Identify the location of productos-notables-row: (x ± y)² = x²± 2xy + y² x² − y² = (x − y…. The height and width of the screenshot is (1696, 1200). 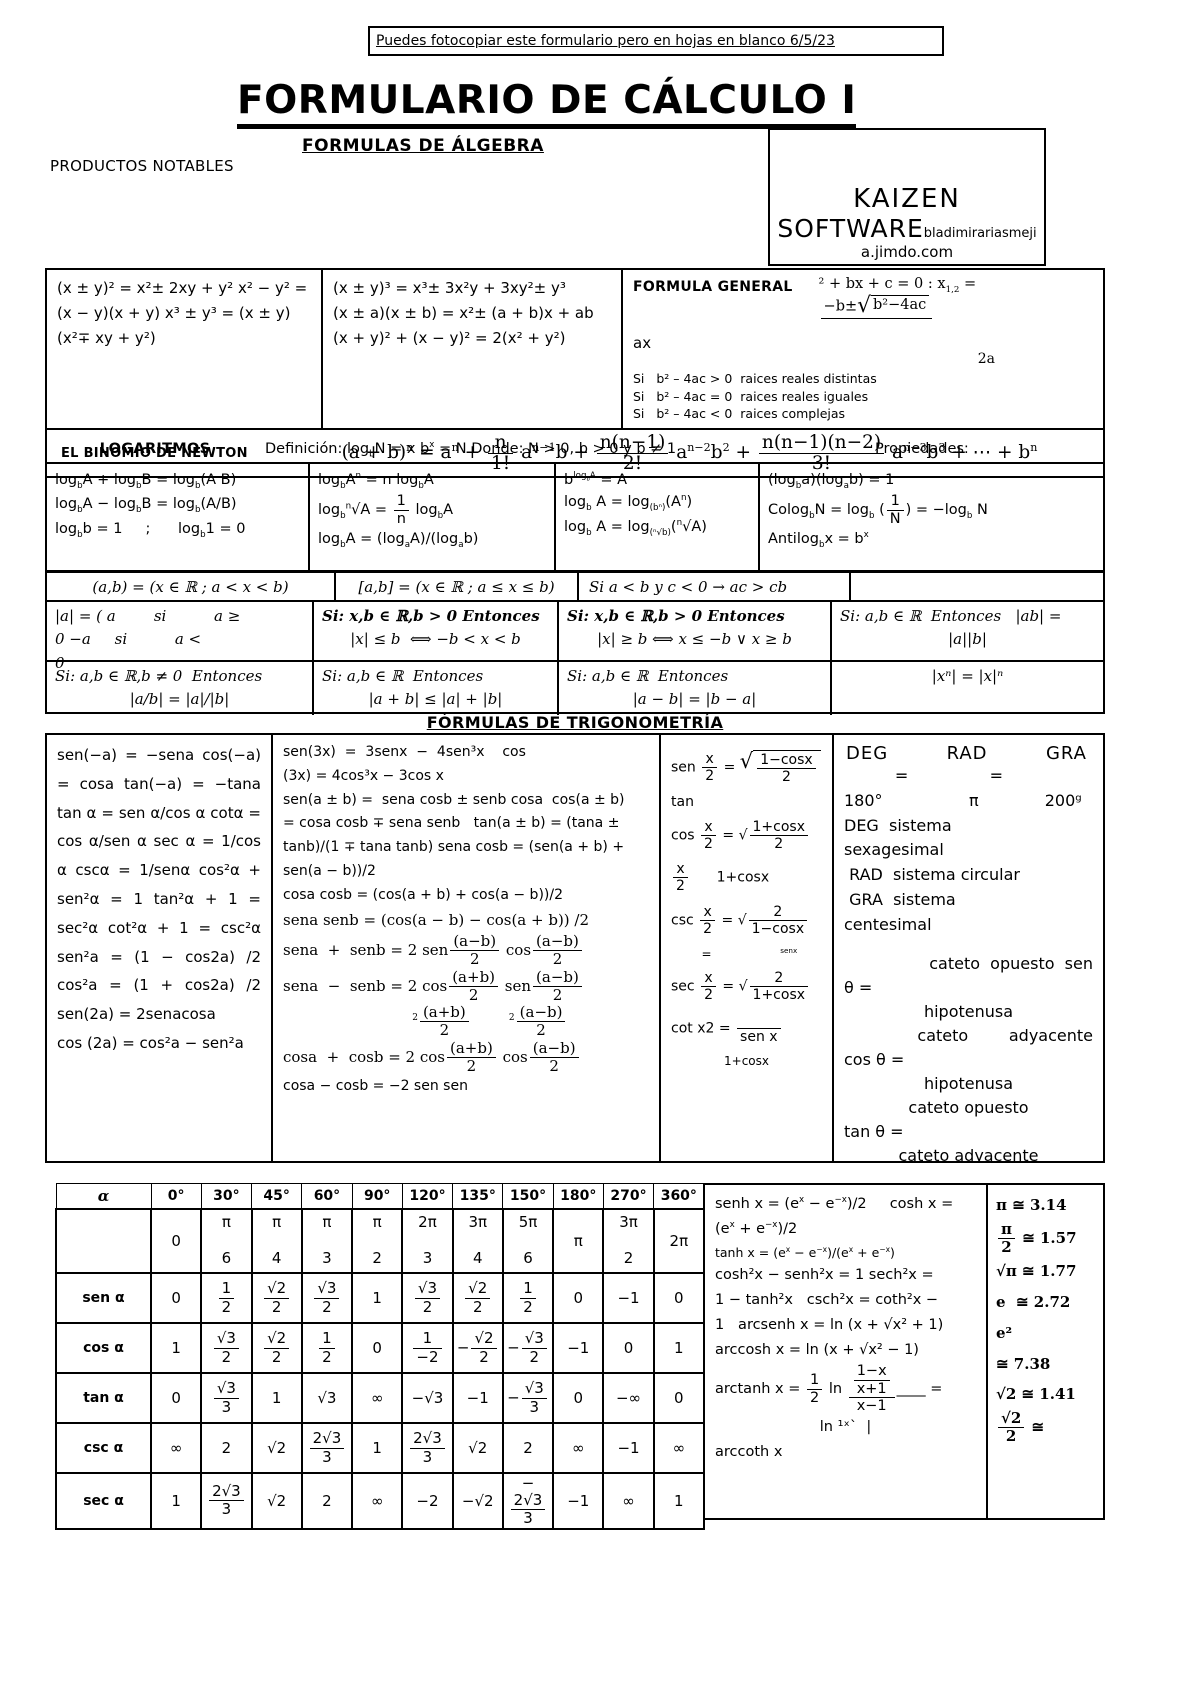
(575, 349).